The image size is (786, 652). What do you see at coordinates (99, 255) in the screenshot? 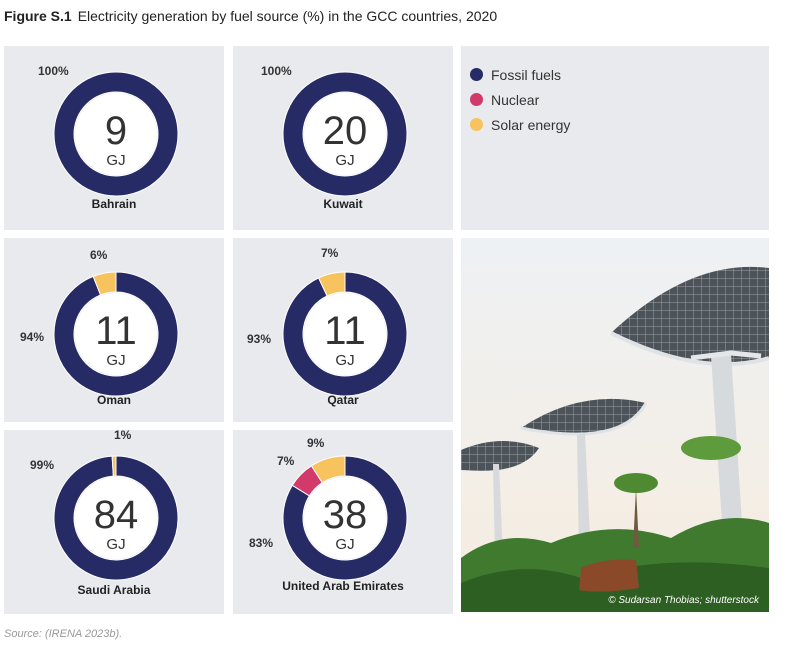
I see `donut-value-label: 6%` at bounding box center [99, 255].